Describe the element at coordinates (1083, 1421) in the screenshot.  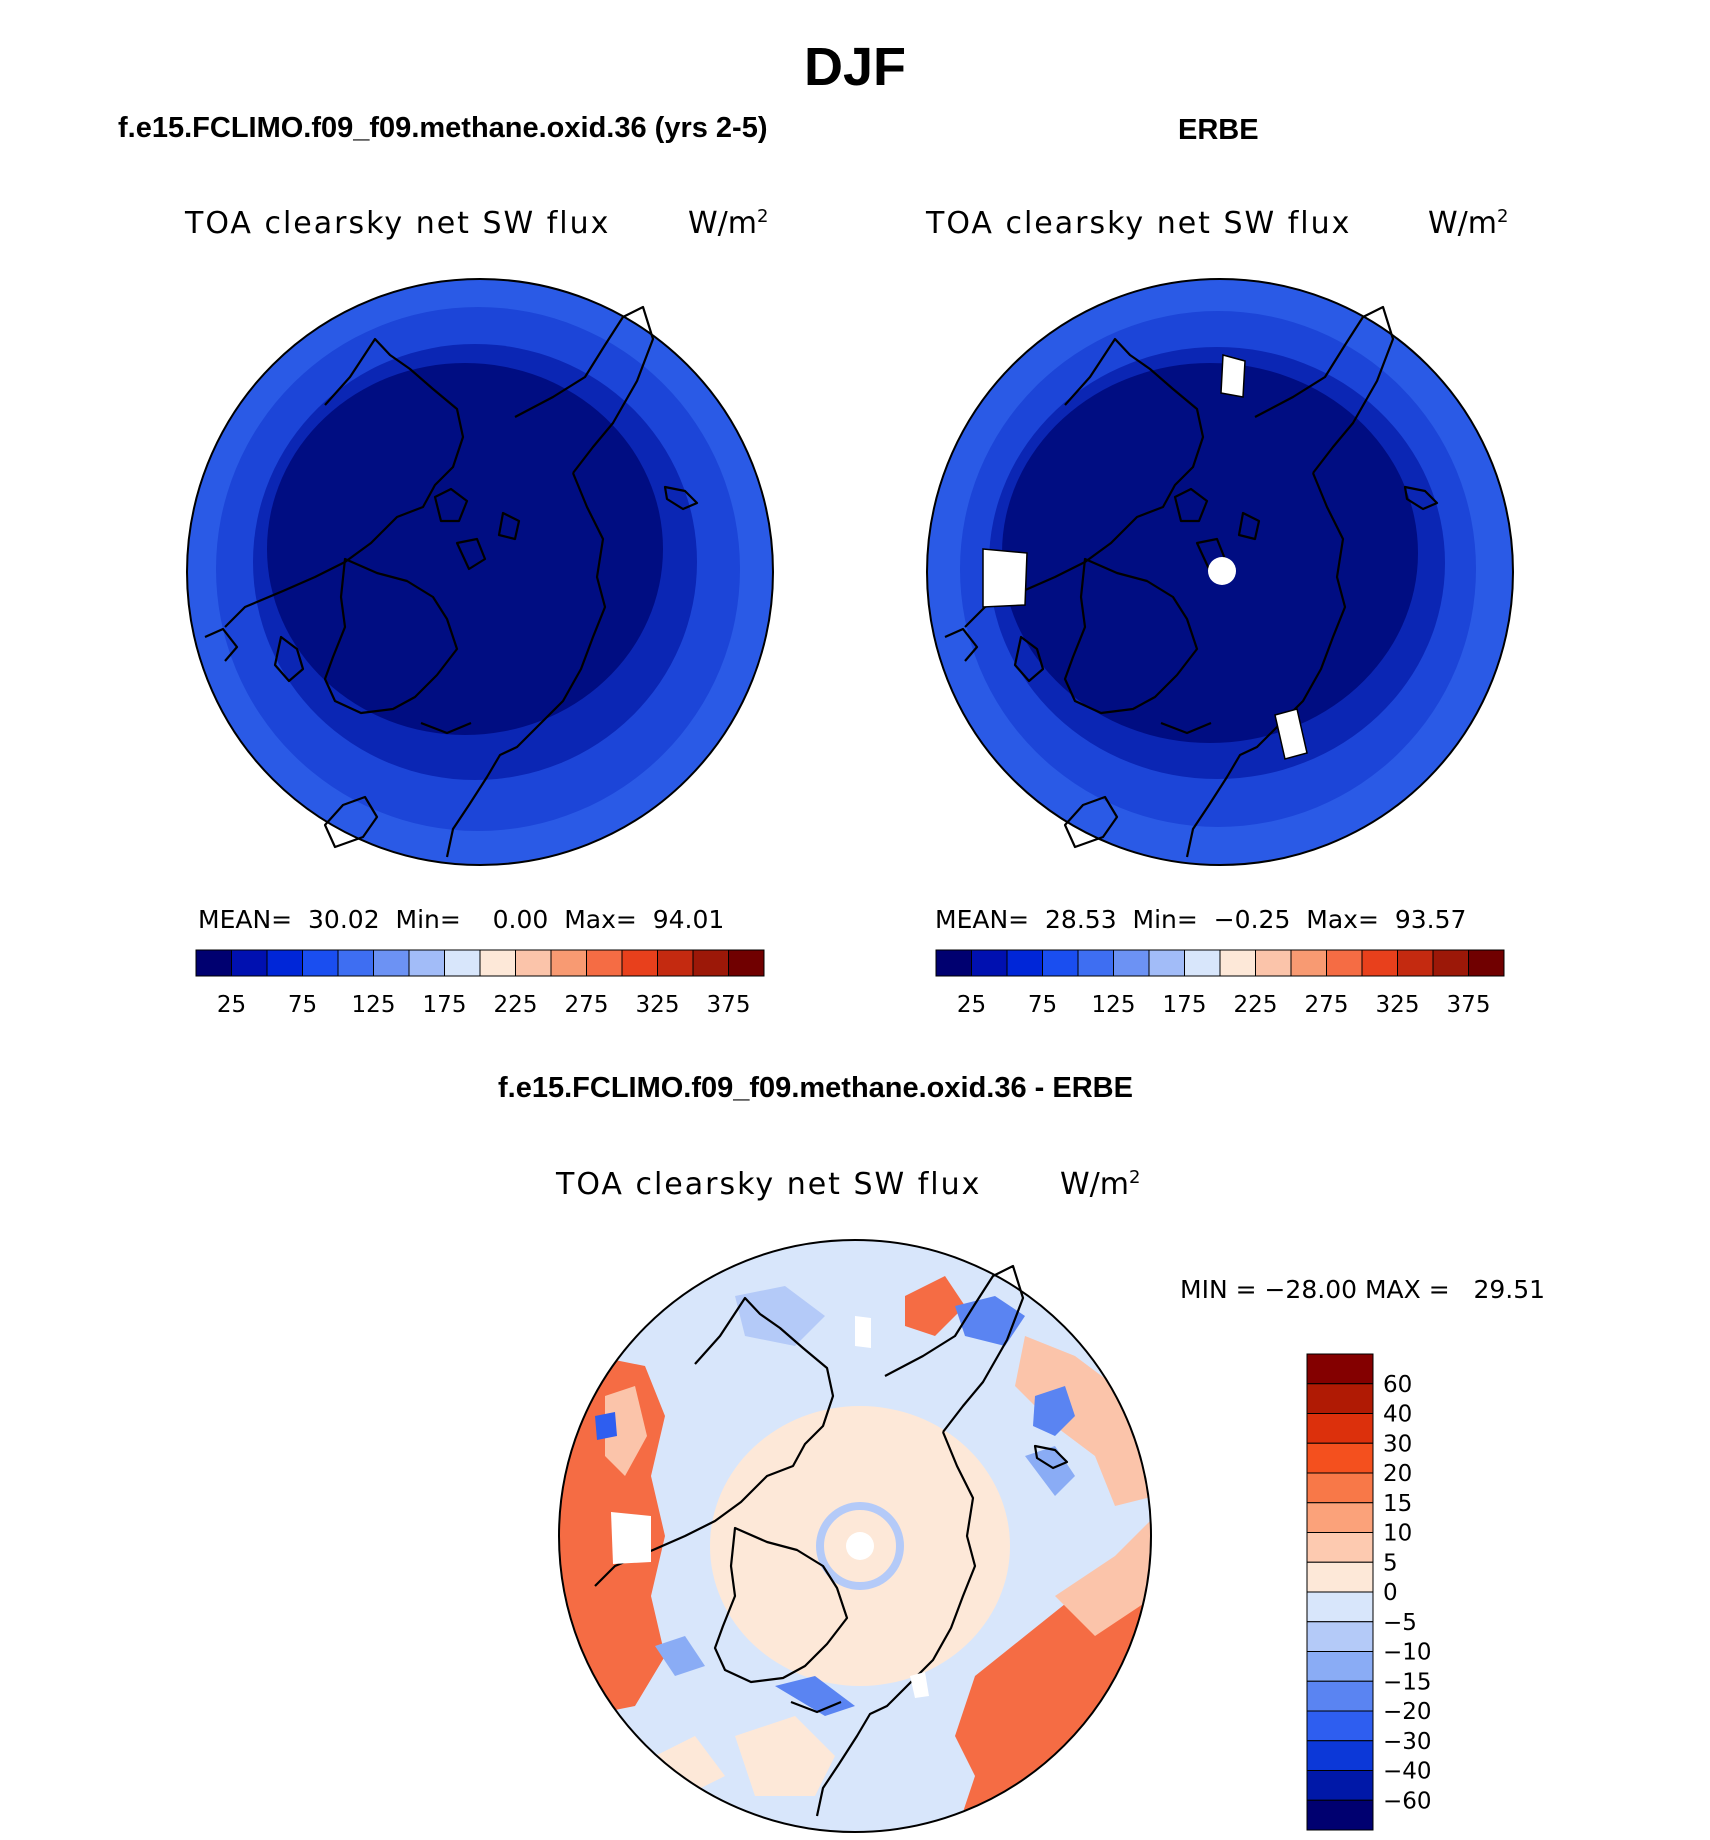
I see `positive-anomaly-east` at that location.